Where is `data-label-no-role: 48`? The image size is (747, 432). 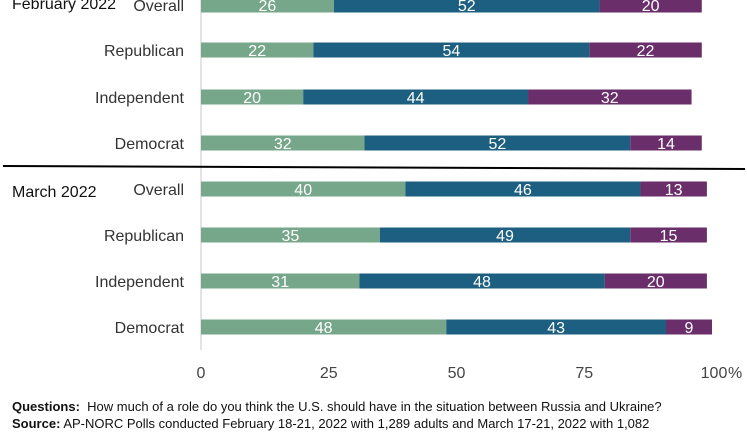
data-label-no-role: 48 is located at coordinates (324, 328).